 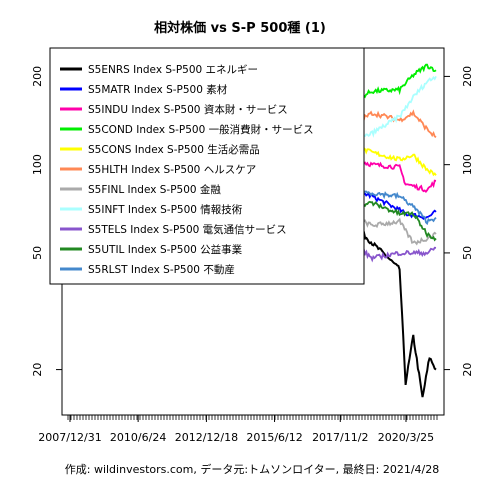 What do you see at coordinates (188, 109) in the screenshot?
I see `legend-label: S5INDU Index S-P500 資本財・サービス` at bounding box center [188, 109].